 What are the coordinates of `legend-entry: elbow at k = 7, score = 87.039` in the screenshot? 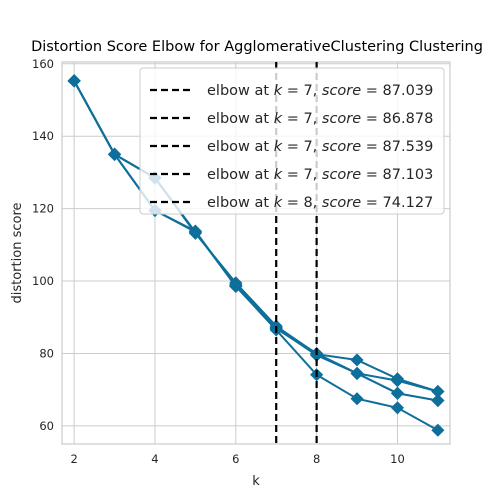 It's located at (320, 91).